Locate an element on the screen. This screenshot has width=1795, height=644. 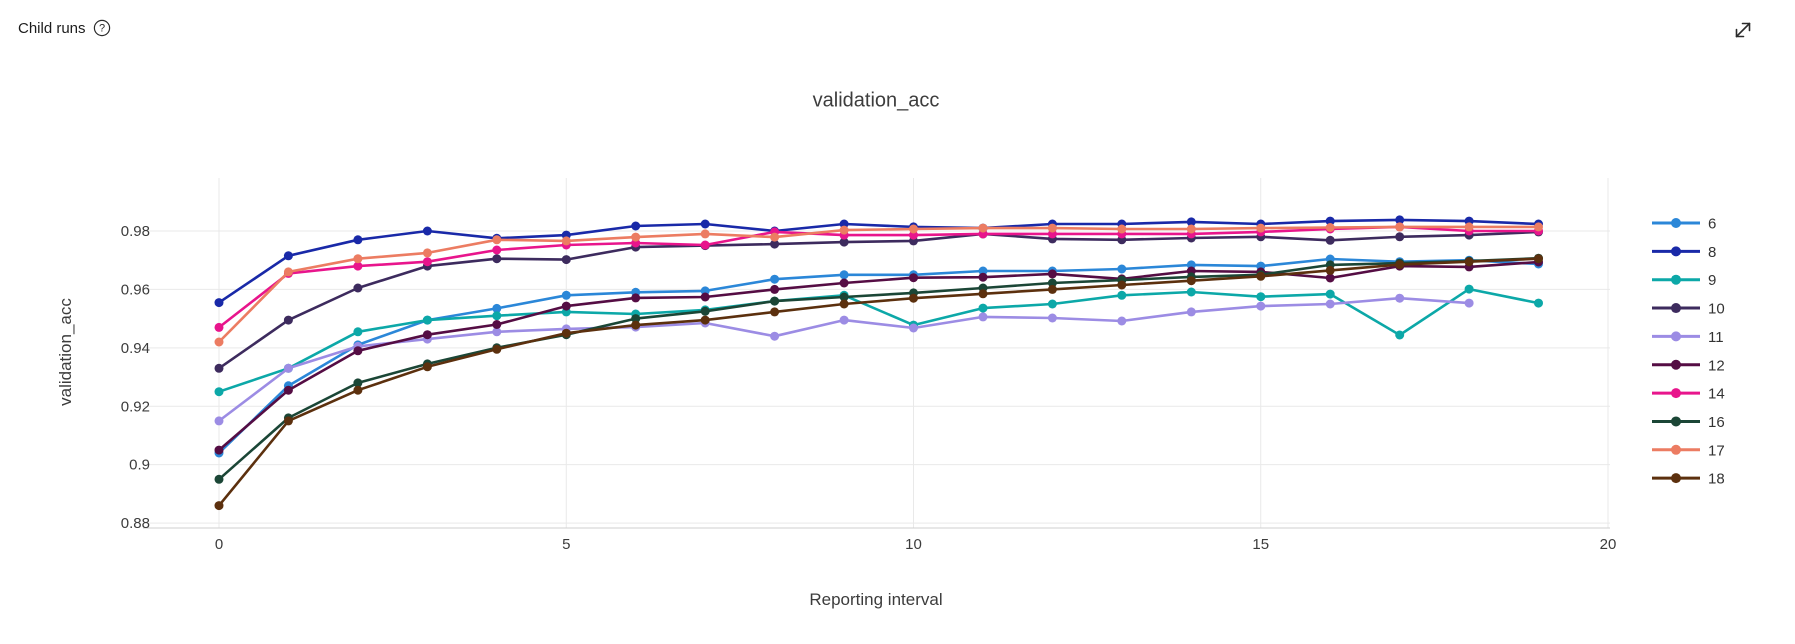
legend-item-14: 14 is located at coordinates (1688, 394).